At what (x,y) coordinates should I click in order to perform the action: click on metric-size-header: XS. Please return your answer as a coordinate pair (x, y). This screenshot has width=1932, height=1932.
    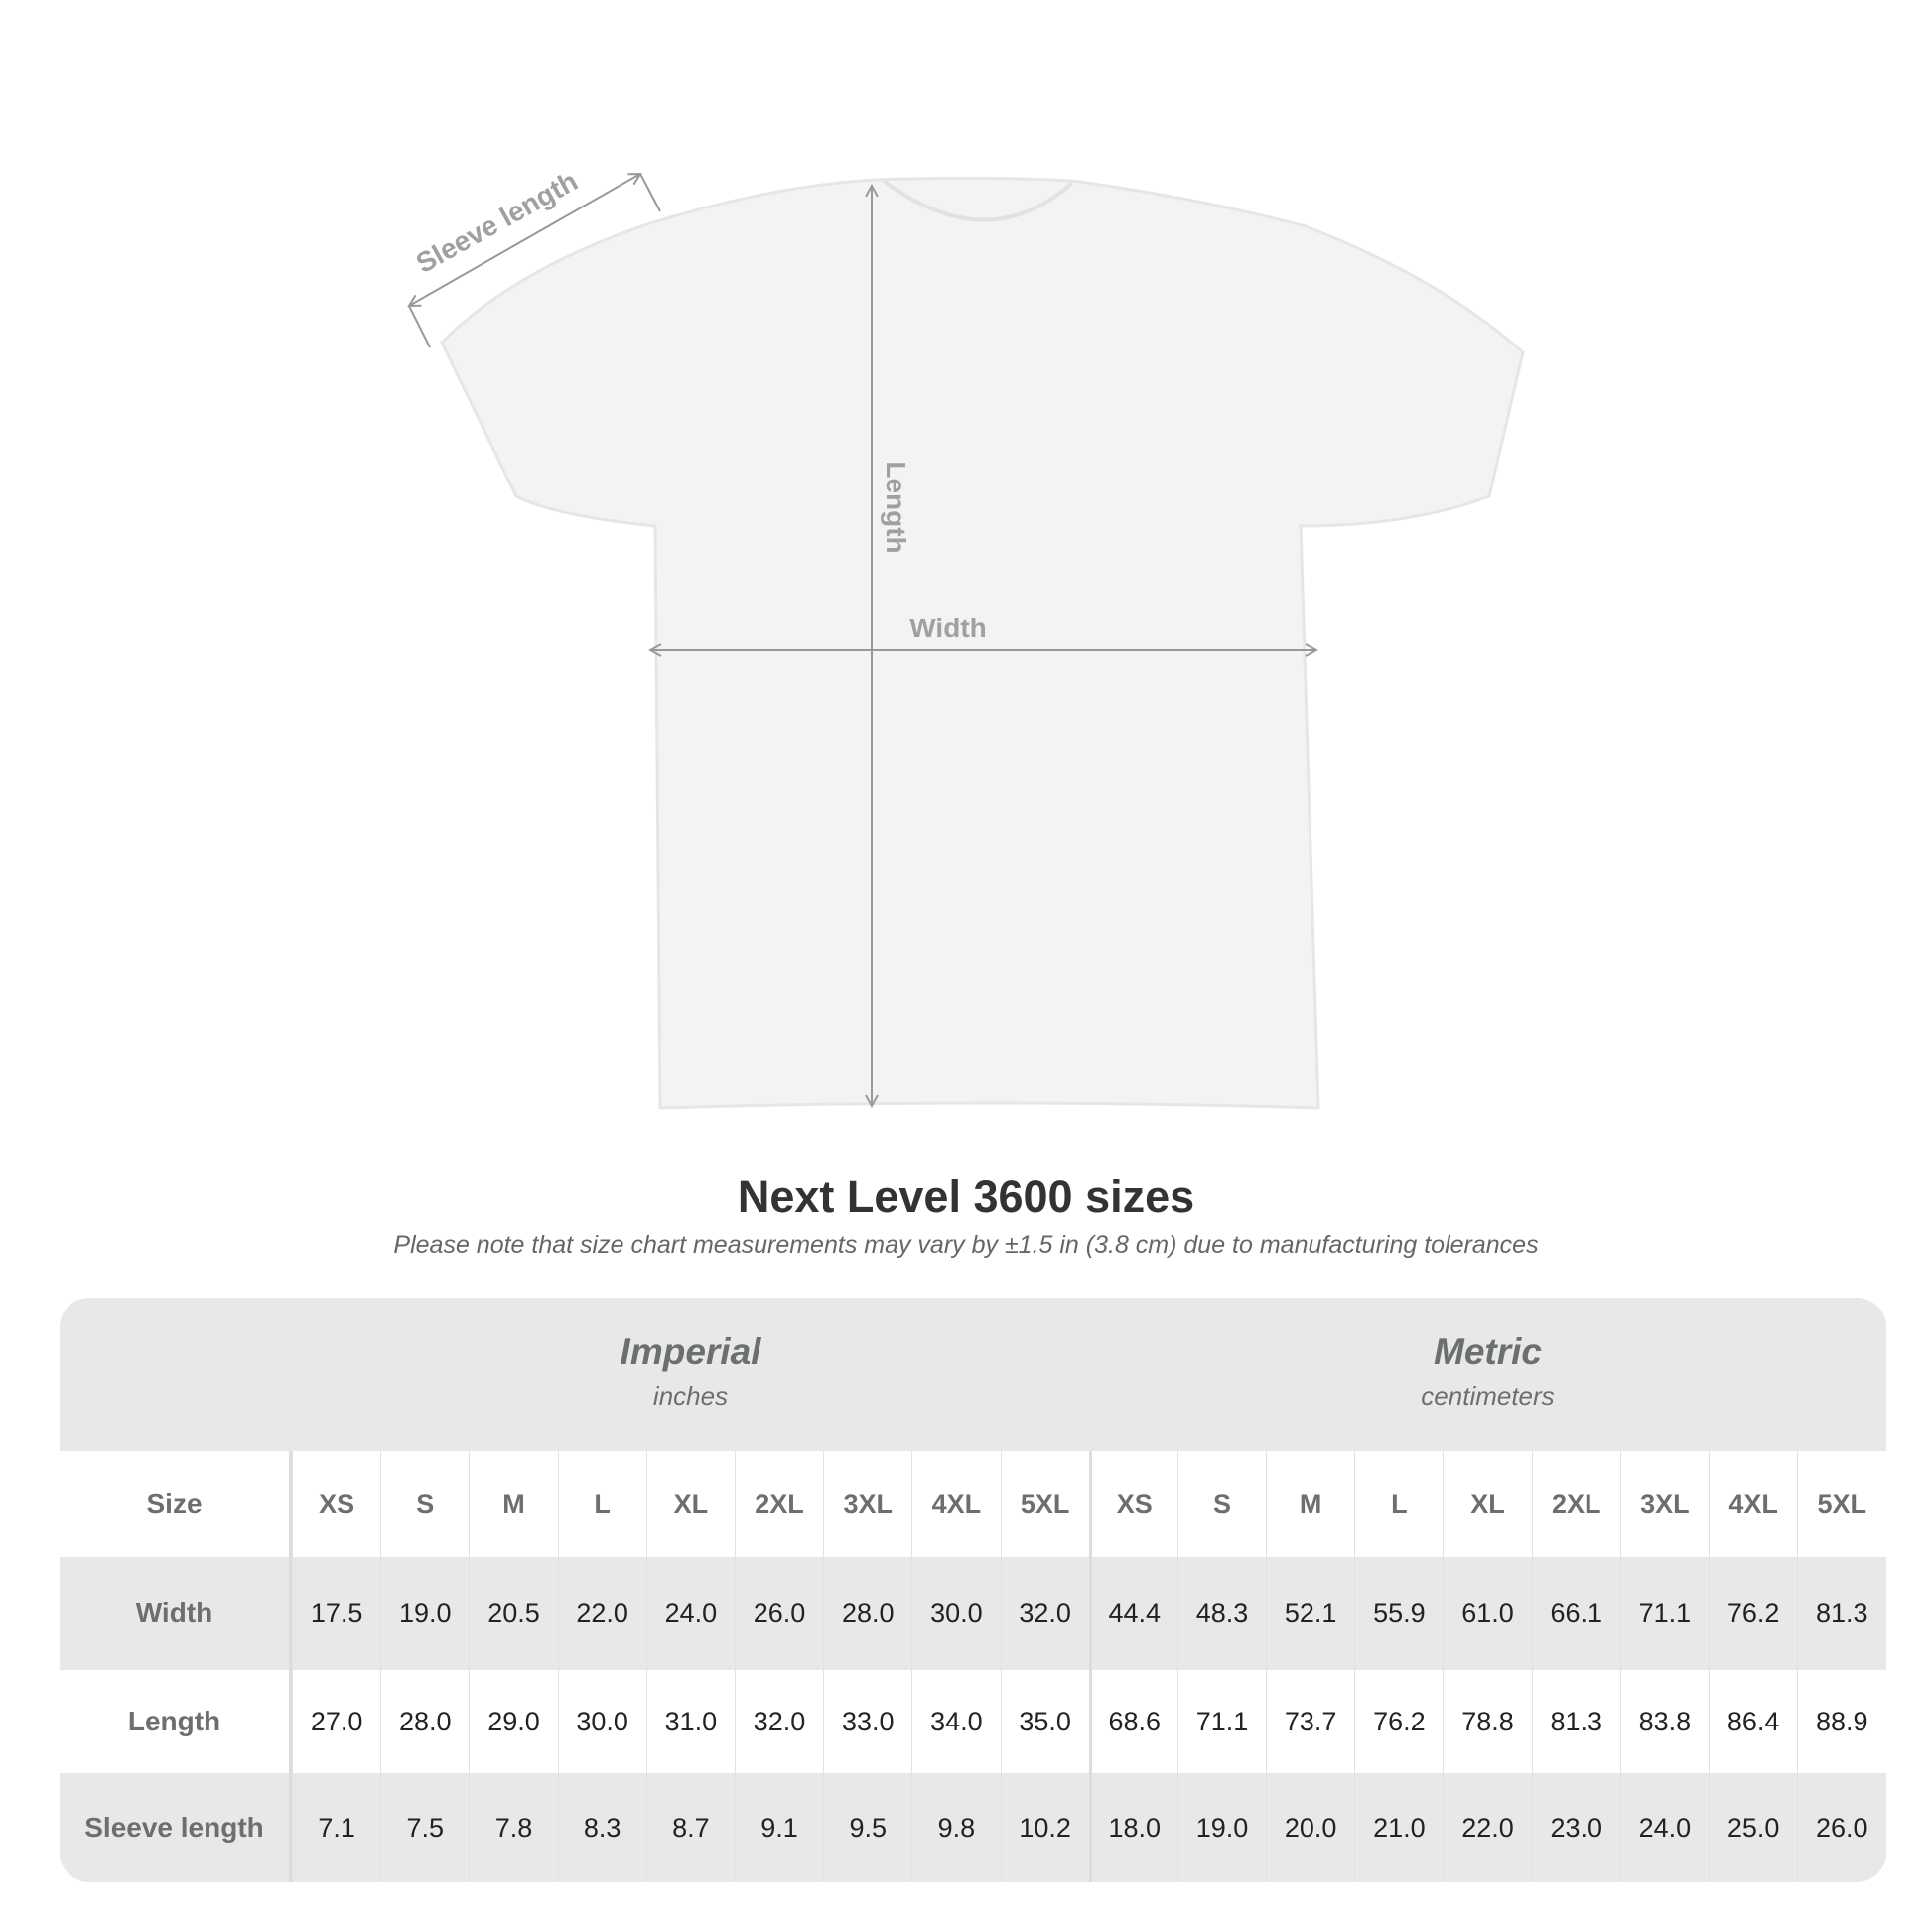
    Looking at the image, I should click on (1132, 1504).